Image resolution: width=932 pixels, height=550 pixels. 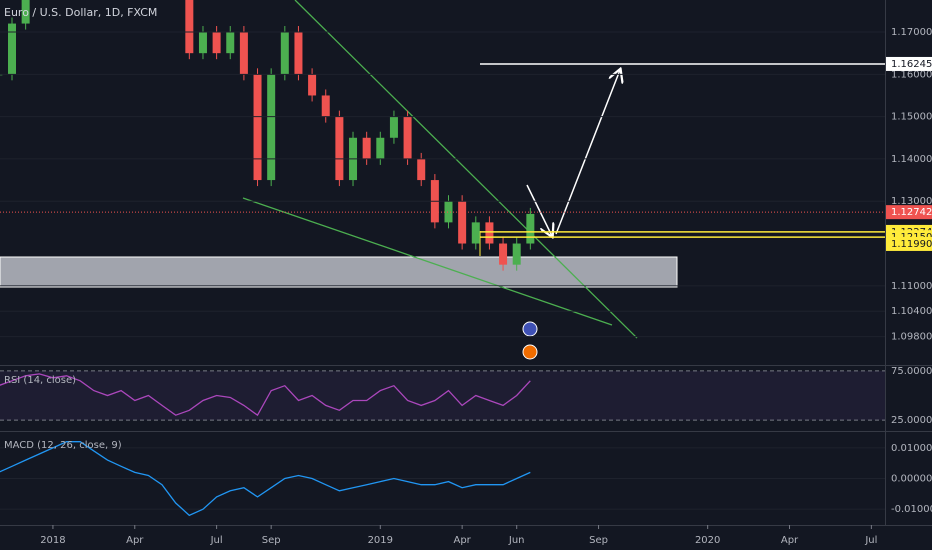 I want to click on y-tick-label: 1.16000, so click(x=911, y=74).